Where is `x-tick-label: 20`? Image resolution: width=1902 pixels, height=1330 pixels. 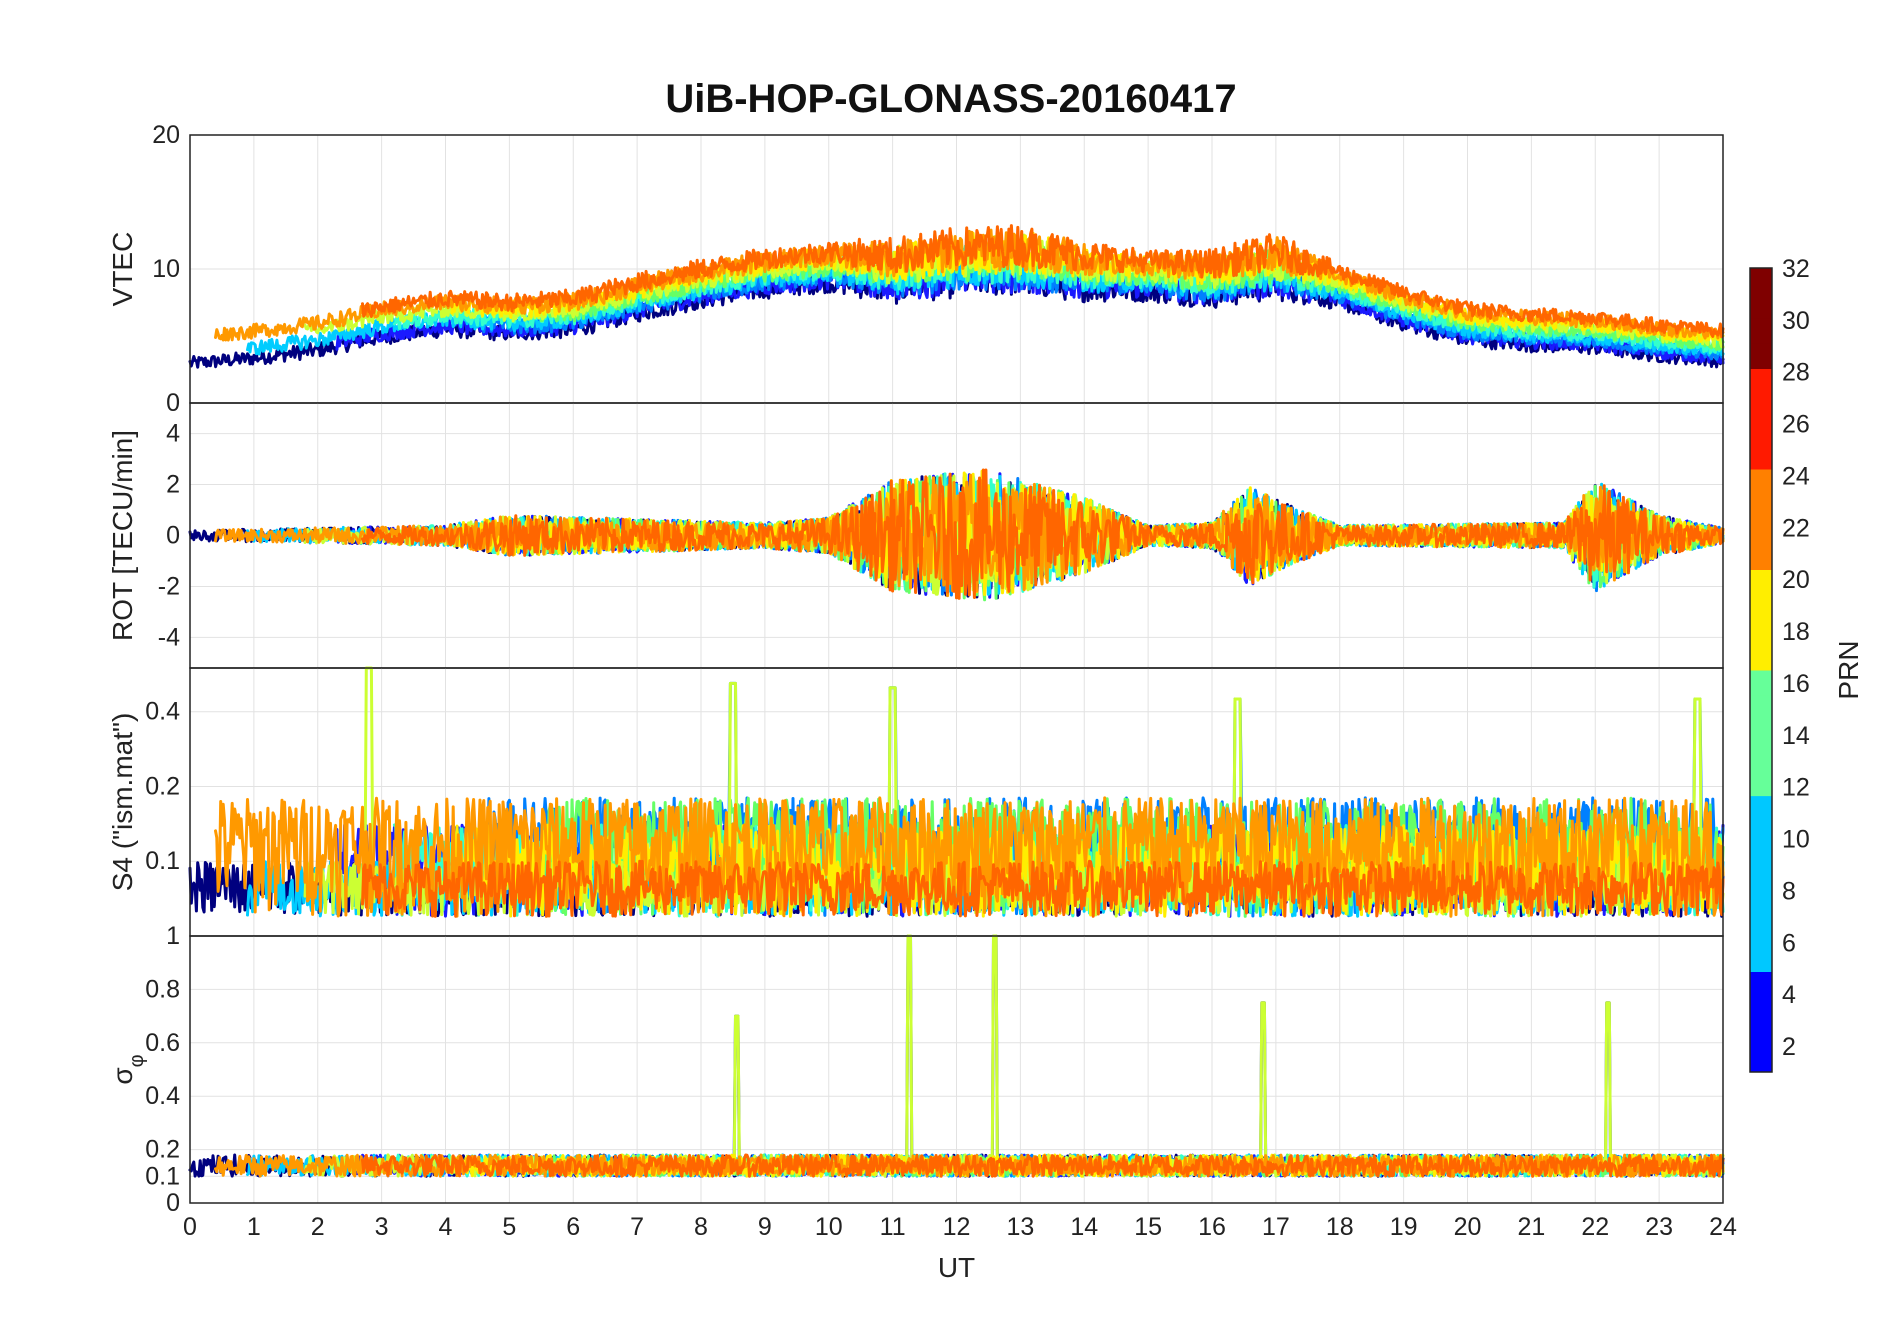
x-tick-label: 20 is located at coordinates (1468, 1227).